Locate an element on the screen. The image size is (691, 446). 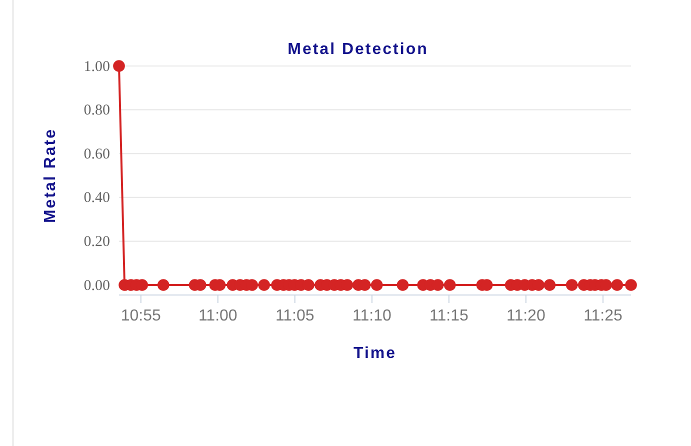
x-axis-title: Time is located at coordinates (375, 353).